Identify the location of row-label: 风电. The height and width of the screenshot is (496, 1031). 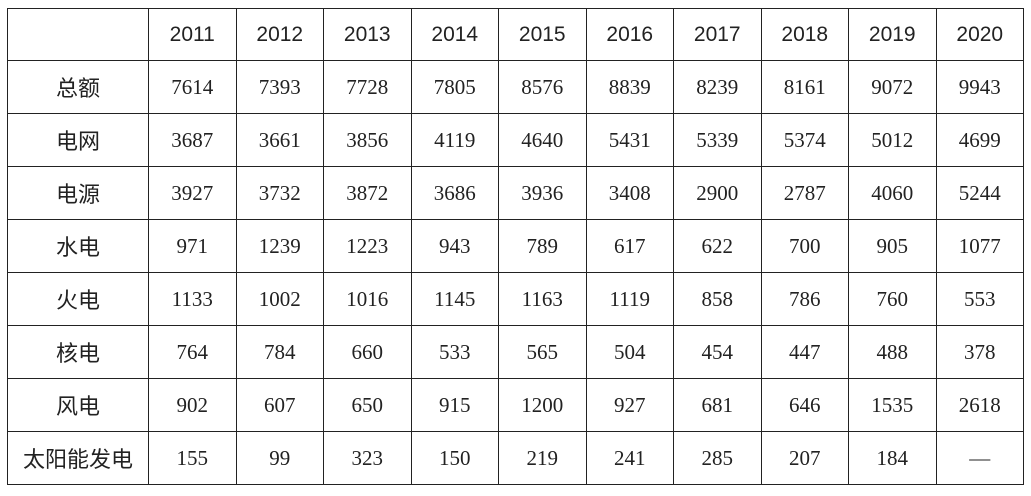
(78, 405).